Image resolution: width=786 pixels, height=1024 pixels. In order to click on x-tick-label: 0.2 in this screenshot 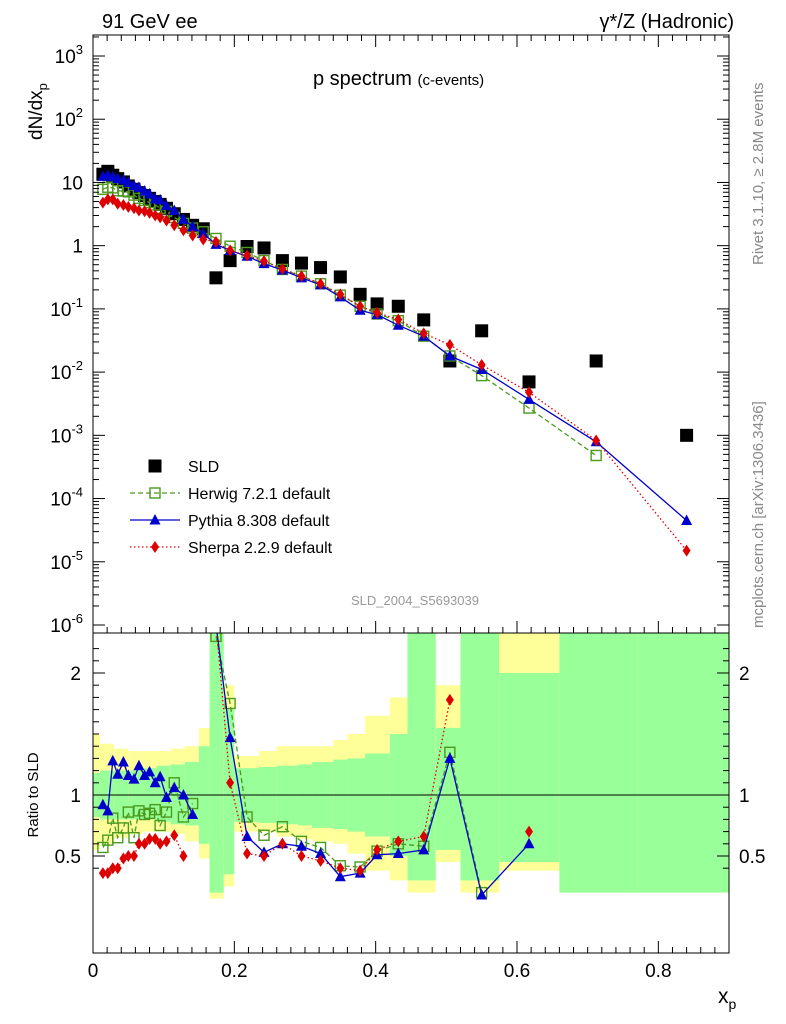, I will do `click(234, 971)`.